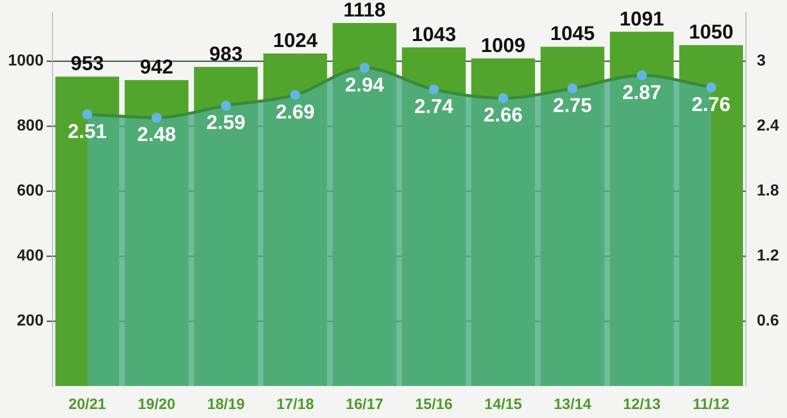 The image size is (787, 418). Describe the element at coordinates (365, 405) in the screenshot. I see `x-tick-label: 16/17` at that location.